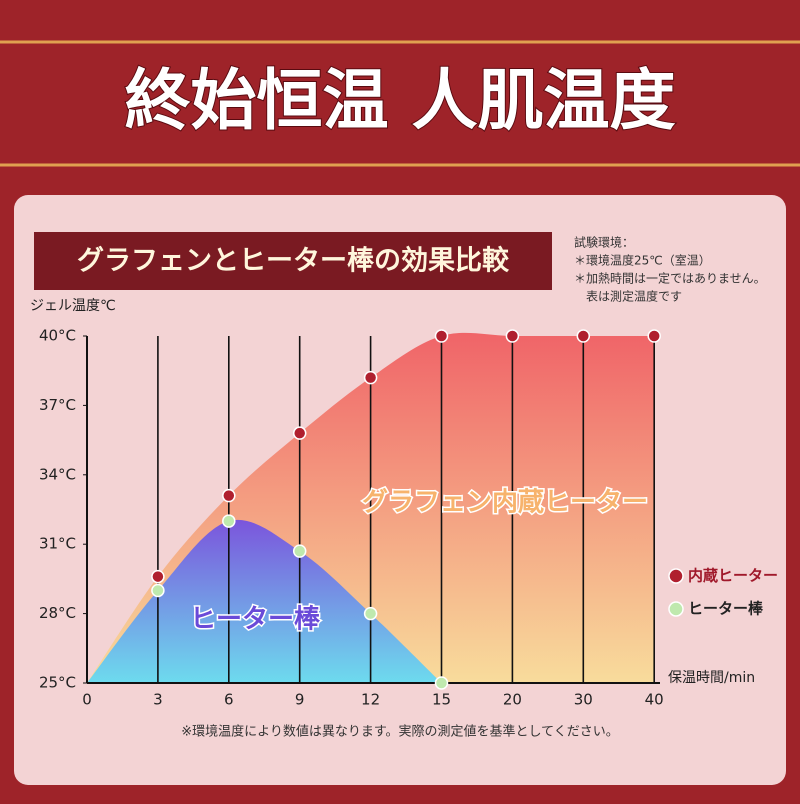 This screenshot has width=800, height=804. What do you see at coordinates (73, 306) in the screenshot?
I see `y-axis-label: ジェル温度℃` at bounding box center [73, 306].